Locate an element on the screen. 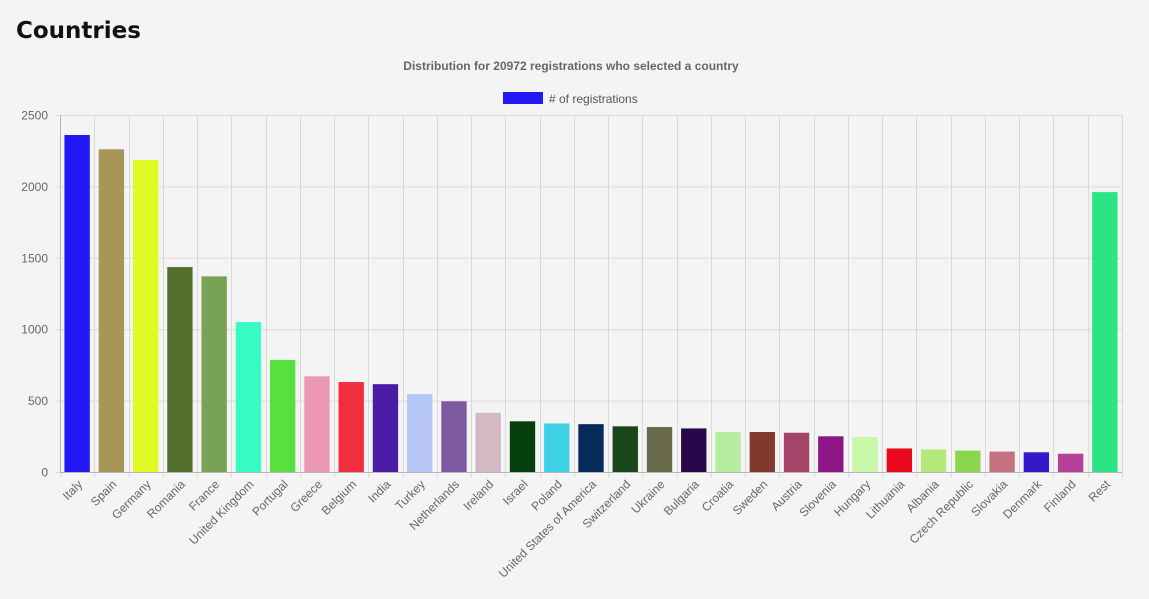 This screenshot has width=1149, height=599. x-tick-label: Denmark is located at coordinates (1022, 499).